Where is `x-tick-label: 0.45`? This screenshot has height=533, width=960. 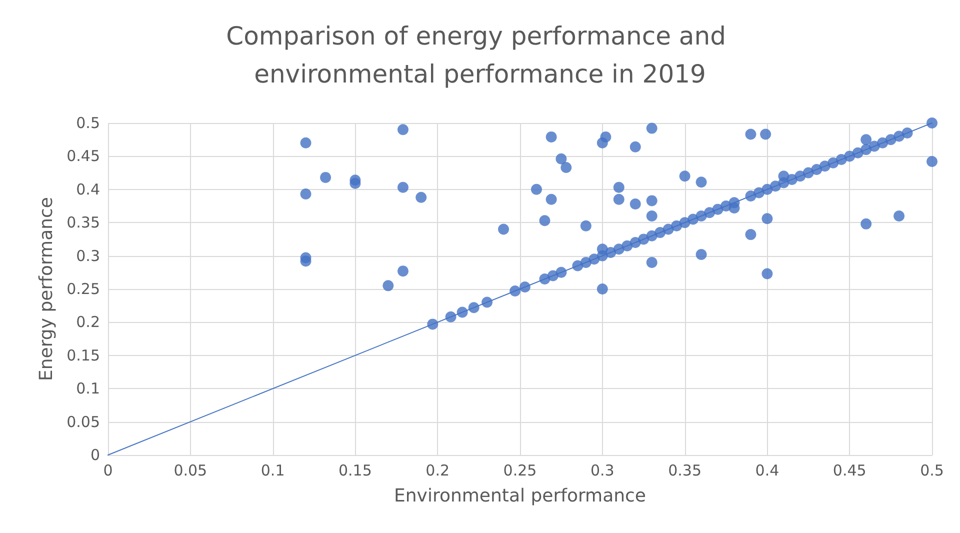
x-tick-label: 0.45 is located at coordinates (849, 471).